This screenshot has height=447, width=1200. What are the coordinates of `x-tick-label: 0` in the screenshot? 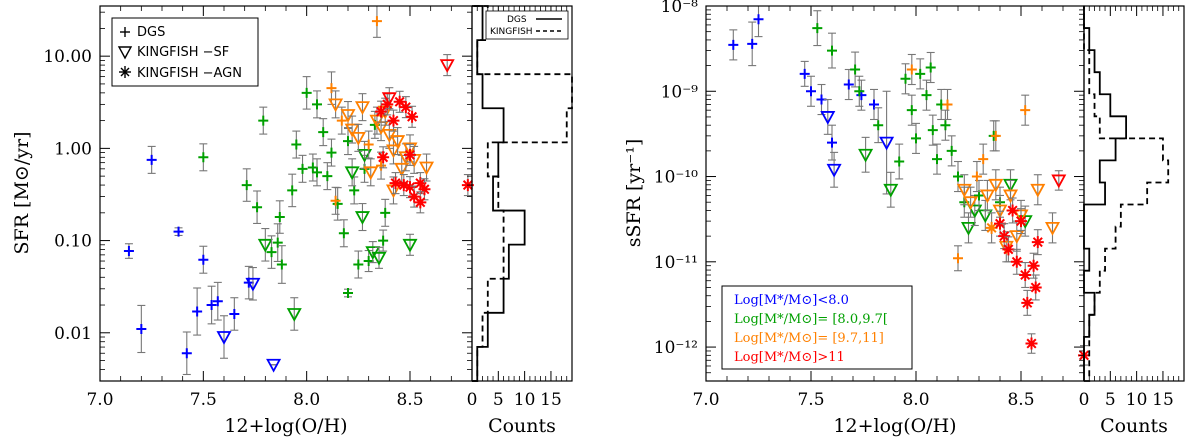 It's located at (472, 400).